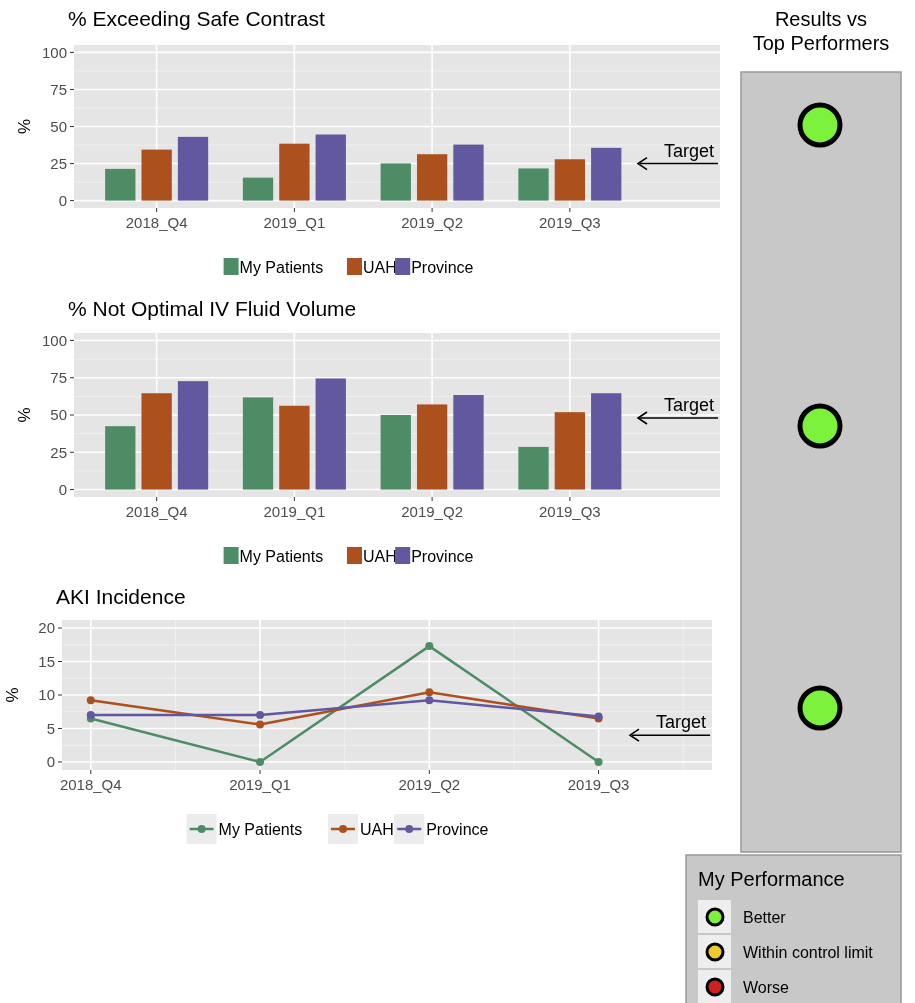  I want to click on text: Results vs Top Performers, so click(821, 31).